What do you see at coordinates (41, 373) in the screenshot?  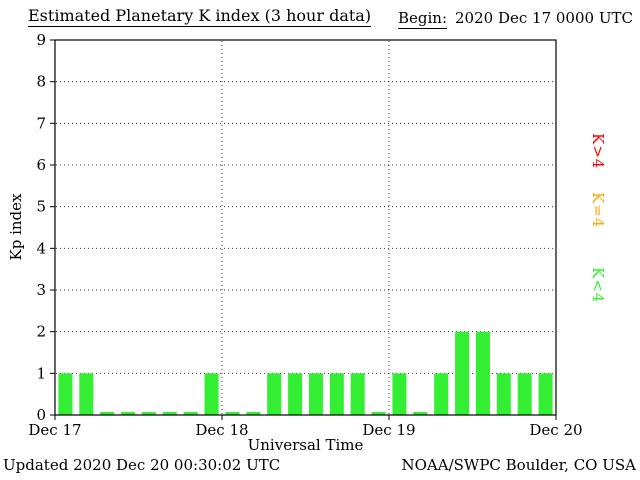 I see `y-tick-label: 1` at bounding box center [41, 373].